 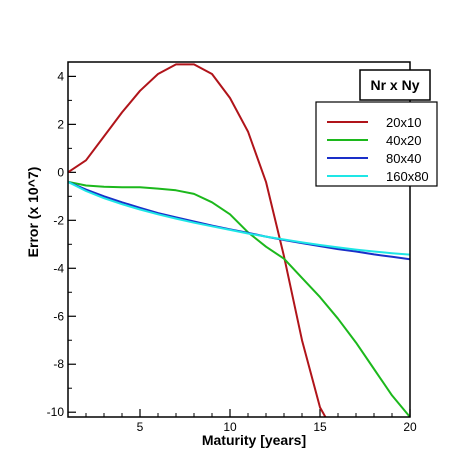 I want to click on legend-box, so click(x=376, y=144).